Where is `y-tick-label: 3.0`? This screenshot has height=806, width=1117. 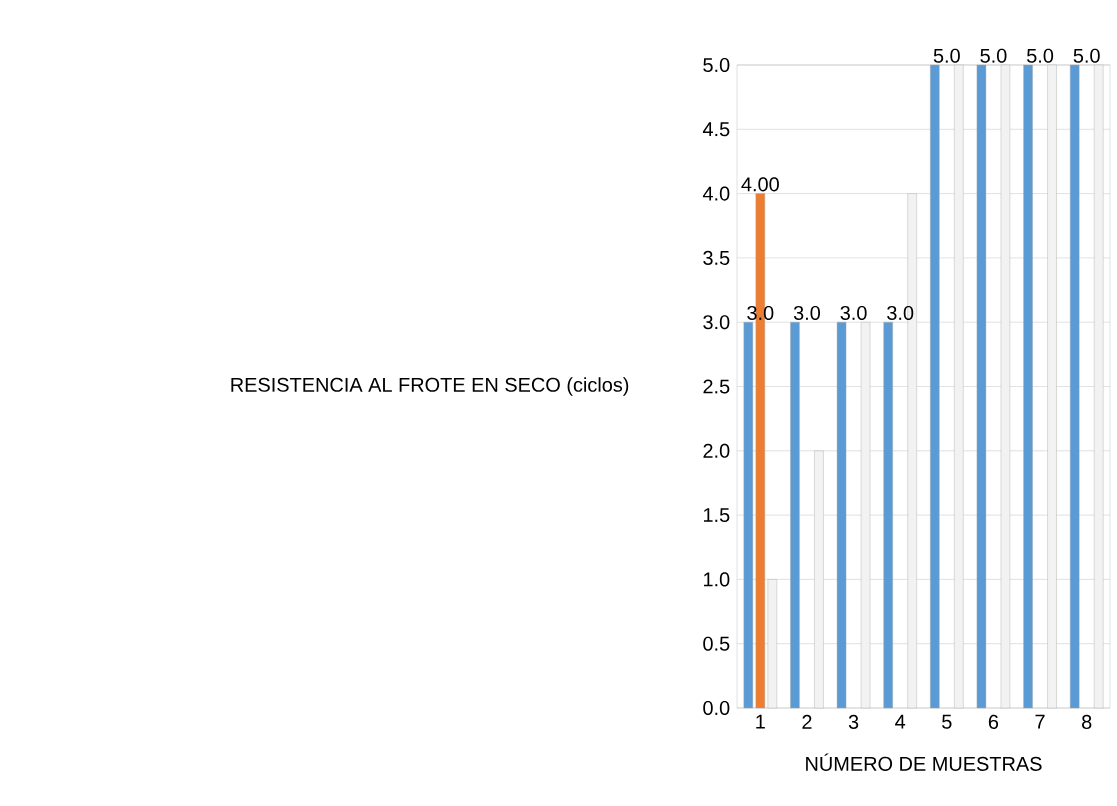
y-tick-label: 3.0 is located at coordinates (716, 322).